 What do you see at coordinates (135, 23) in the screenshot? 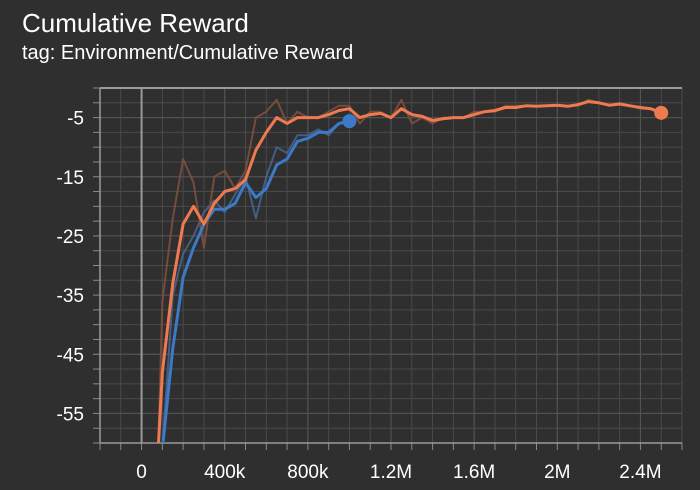
I see `chart-title: Cumulative Reward` at bounding box center [135, 23].